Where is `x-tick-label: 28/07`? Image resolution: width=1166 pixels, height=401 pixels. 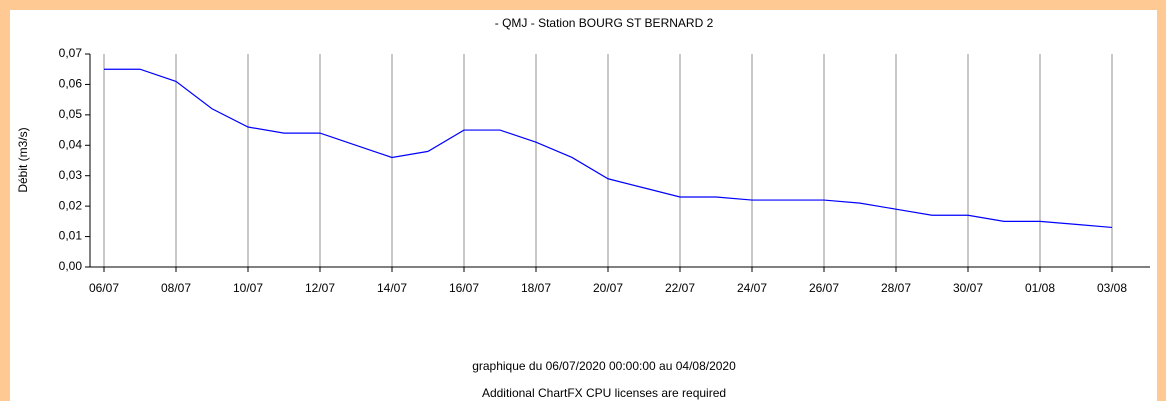
x-tick-label: 28/07 is located at coordinates (896, 288).